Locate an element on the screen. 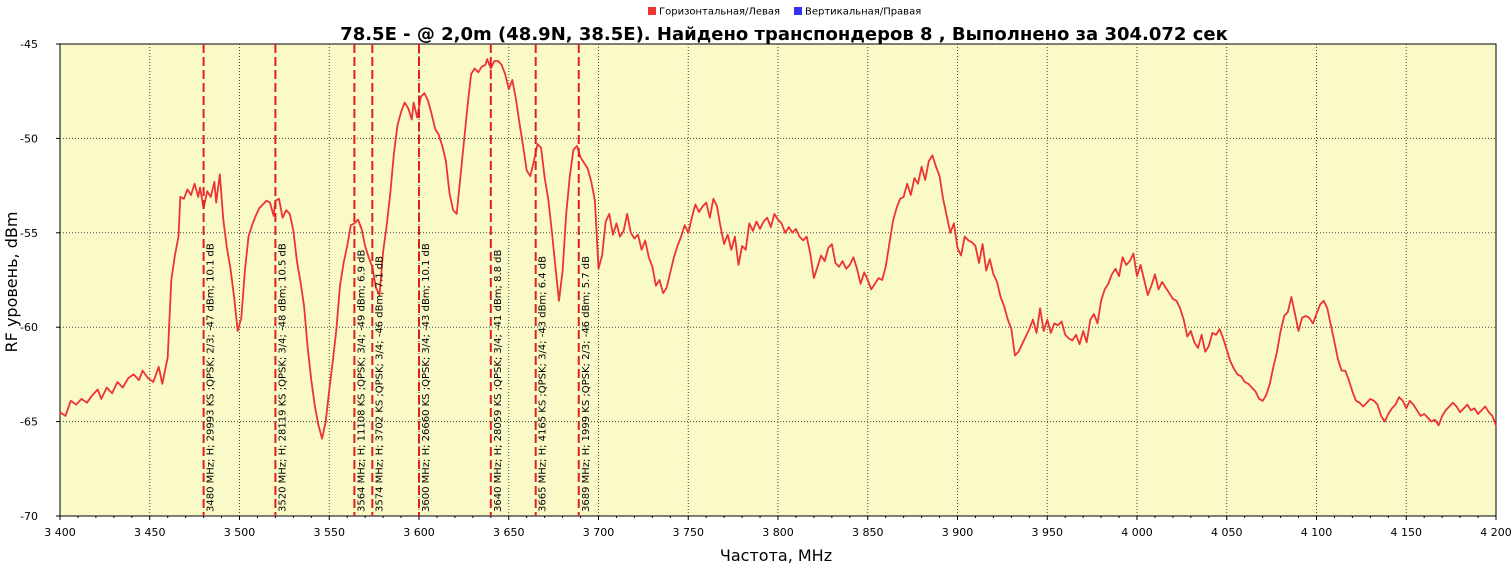 The height and width of the screenshot is (567, 1512). x-tick-label: 3 600 is located at coordinates (419, 532).